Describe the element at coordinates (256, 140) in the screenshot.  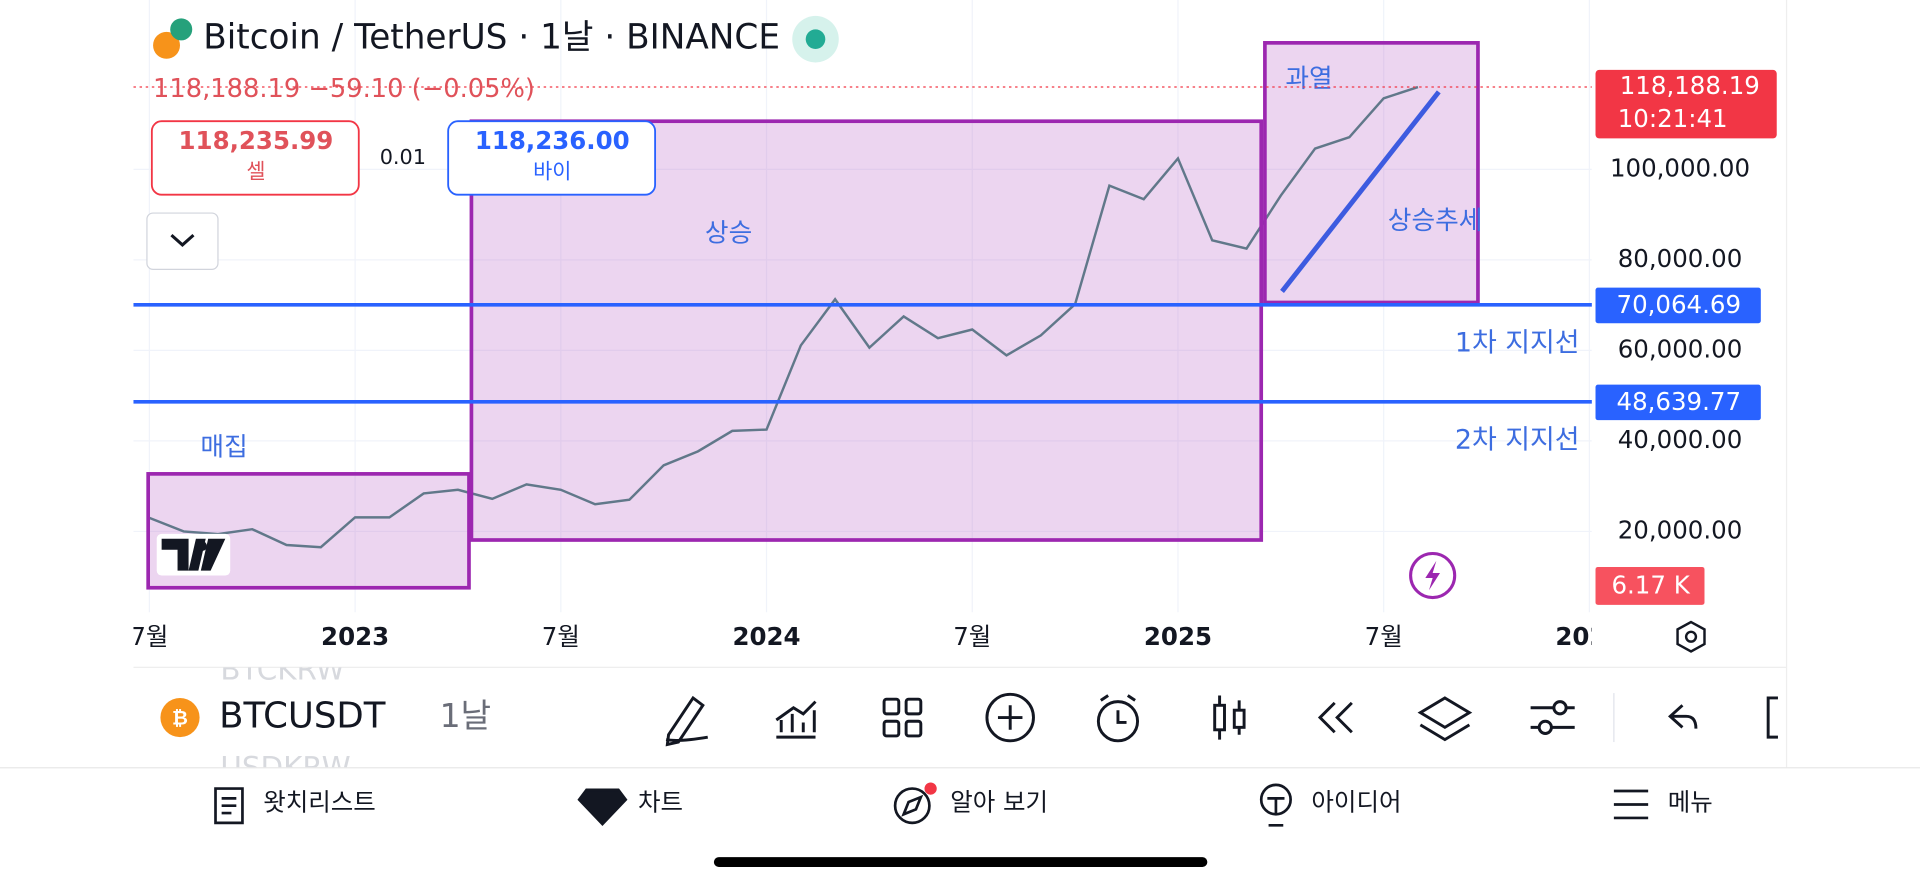
I see `sell-price: 118,235.99` at that location.